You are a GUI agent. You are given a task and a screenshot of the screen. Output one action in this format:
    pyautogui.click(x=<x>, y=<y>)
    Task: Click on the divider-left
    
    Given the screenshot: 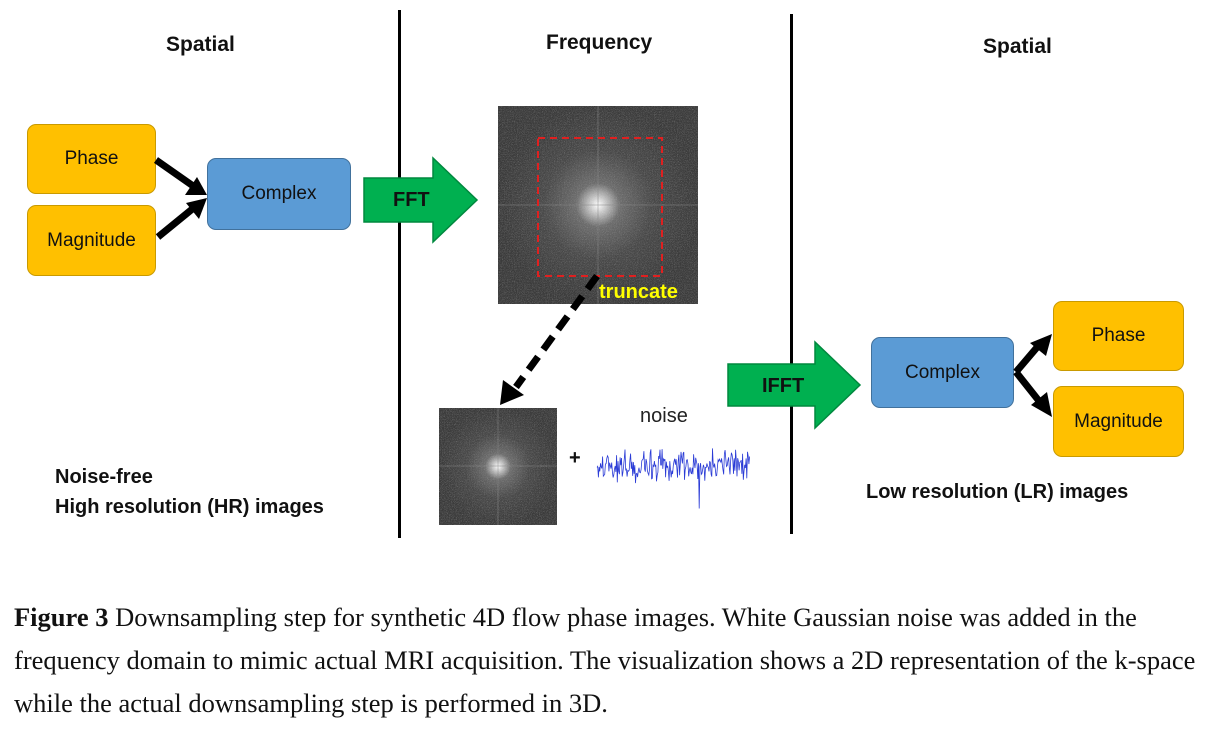 What is the action you would take?
    pyautogui.click(x=399, y=274)
    